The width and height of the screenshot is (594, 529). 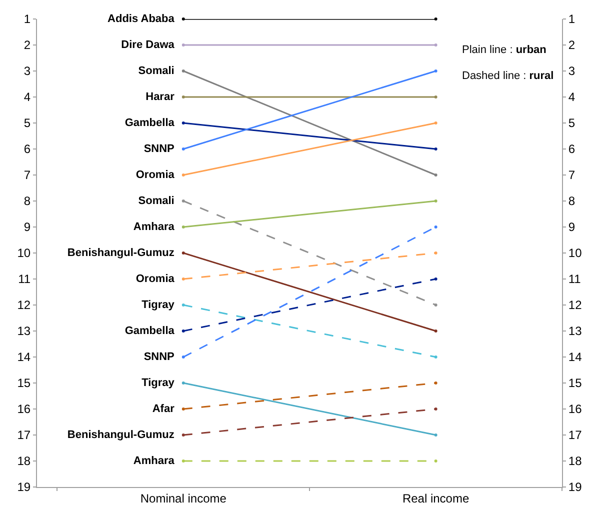 What do you see at coordinates (183, 498) in the screenshot?
I see `x-tick-label: Nominal income` at bounding box center [183, 498].